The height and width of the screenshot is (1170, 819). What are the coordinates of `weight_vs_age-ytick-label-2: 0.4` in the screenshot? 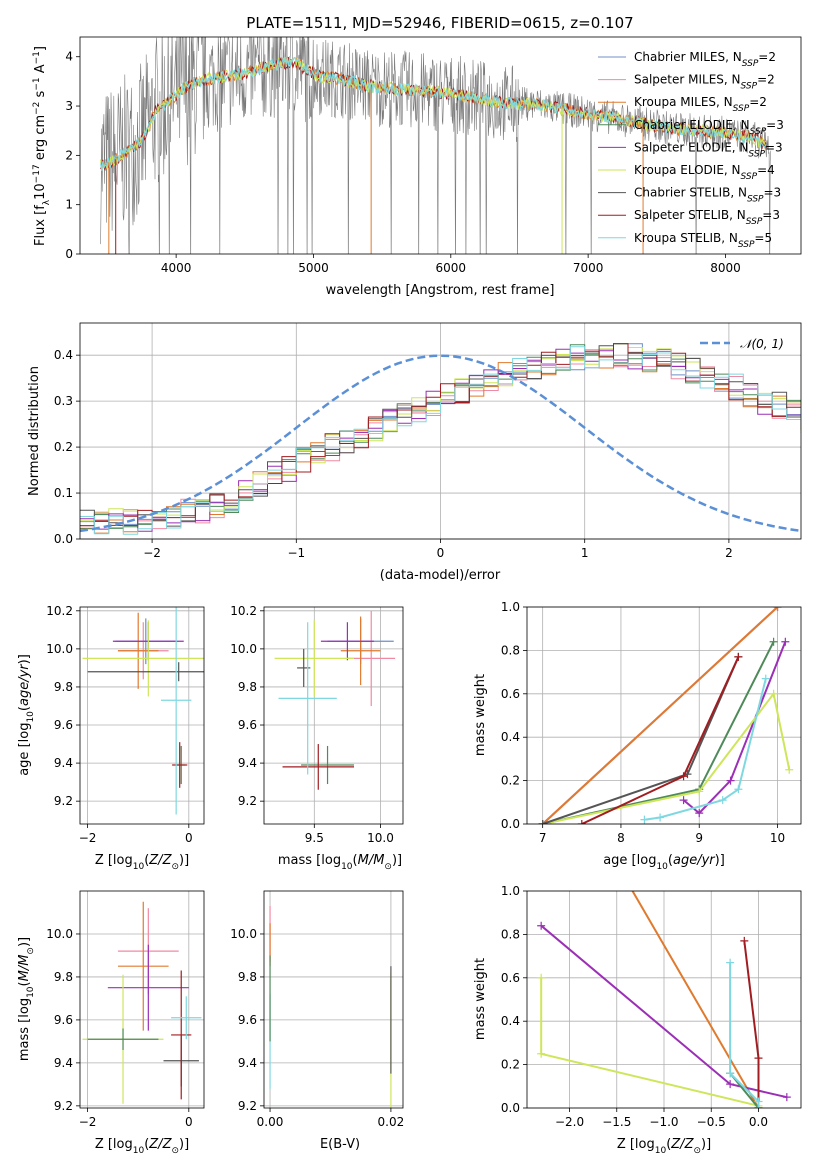 It's located at (510, 737).